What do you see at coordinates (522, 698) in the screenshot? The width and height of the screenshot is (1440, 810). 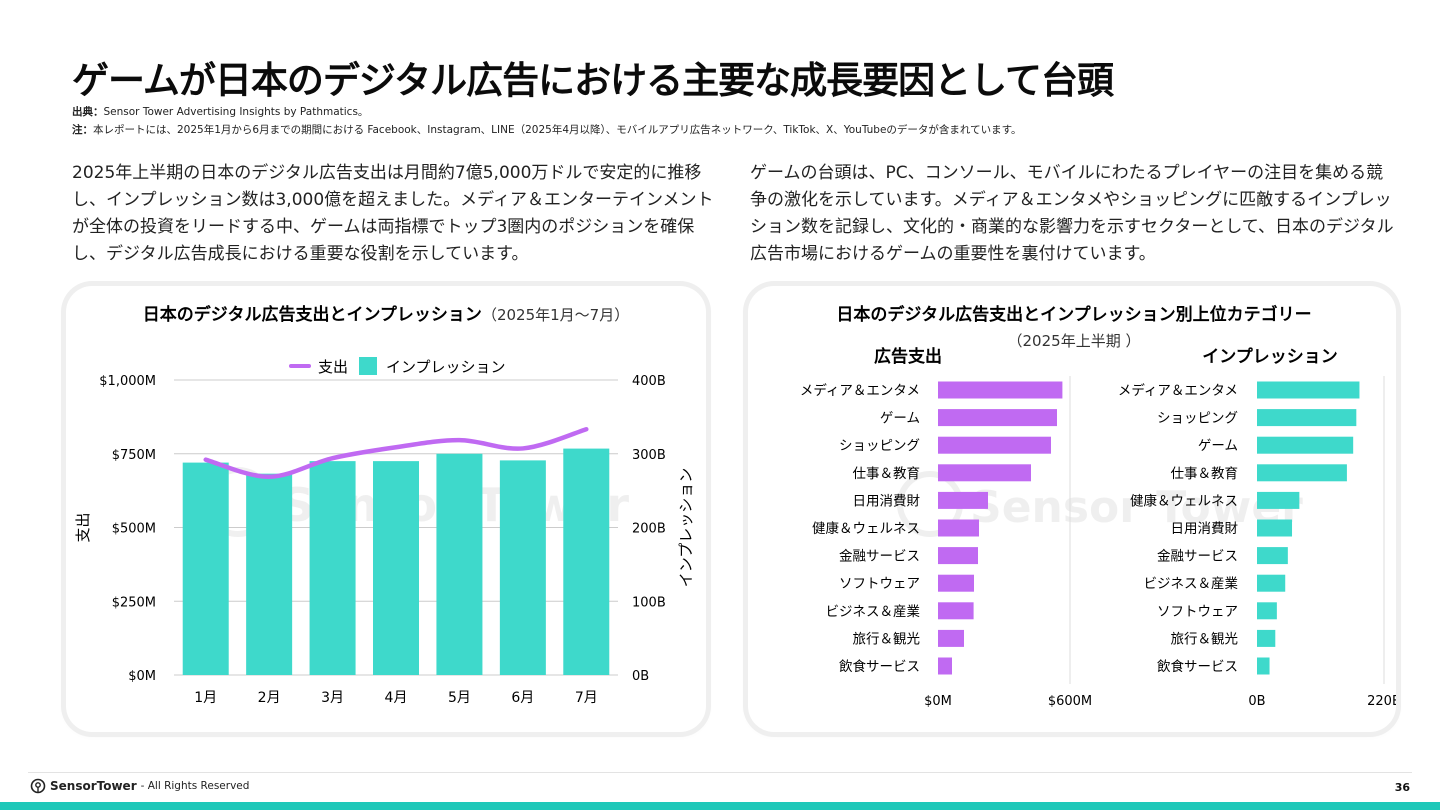 I see `x-tick-label: 6月` at bounding box center [522, 698].